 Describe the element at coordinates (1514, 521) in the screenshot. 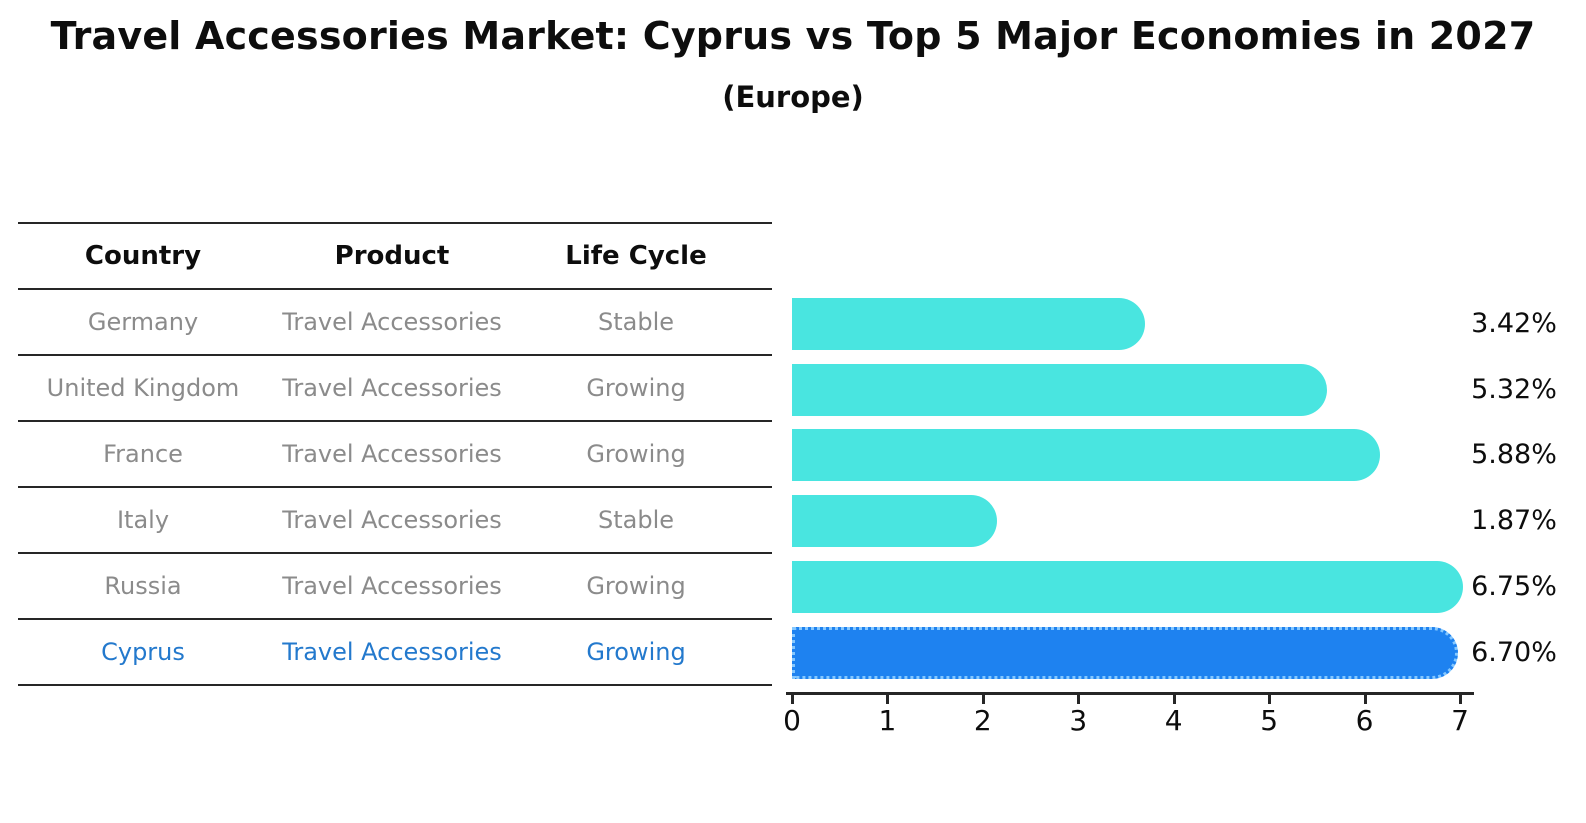

I see `value-label-italy: 1.87%` at that location.